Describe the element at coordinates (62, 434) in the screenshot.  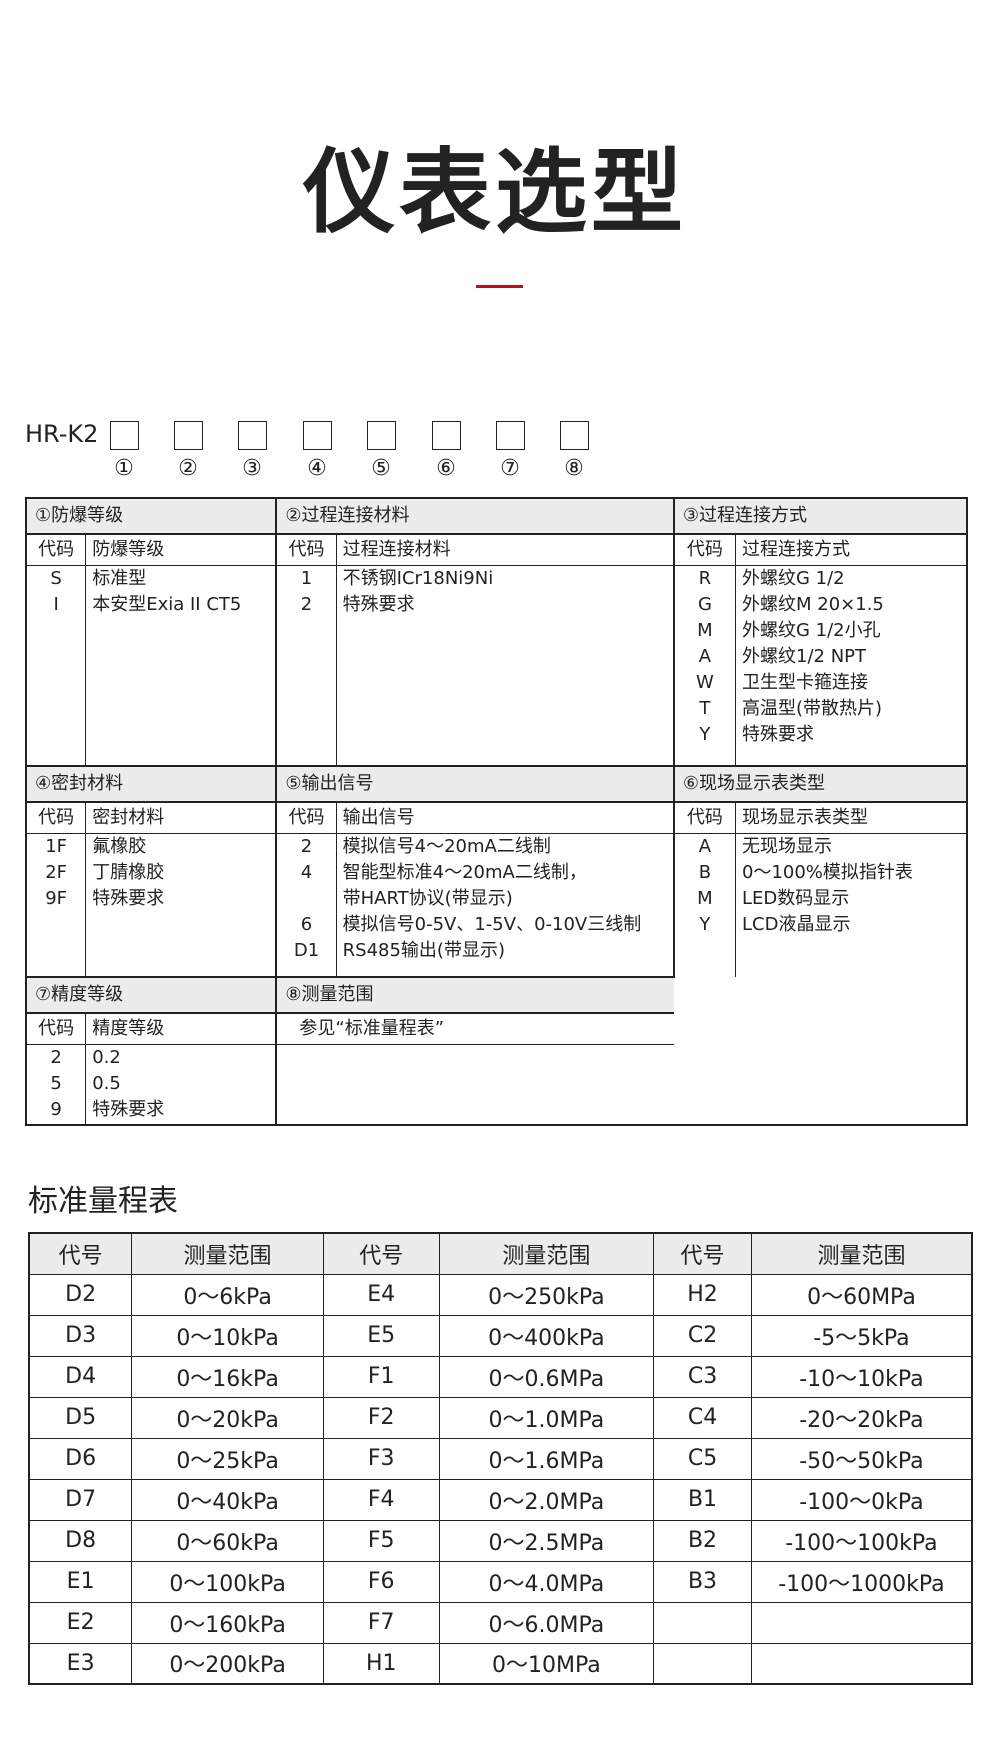
I see `model-prefix: HR-K2` at that location.